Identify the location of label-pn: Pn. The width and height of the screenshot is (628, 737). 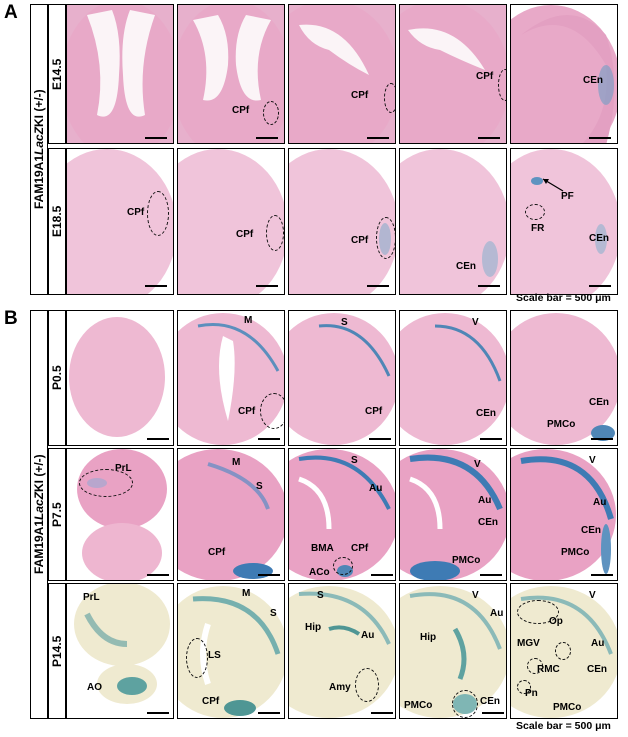
(531, 693).